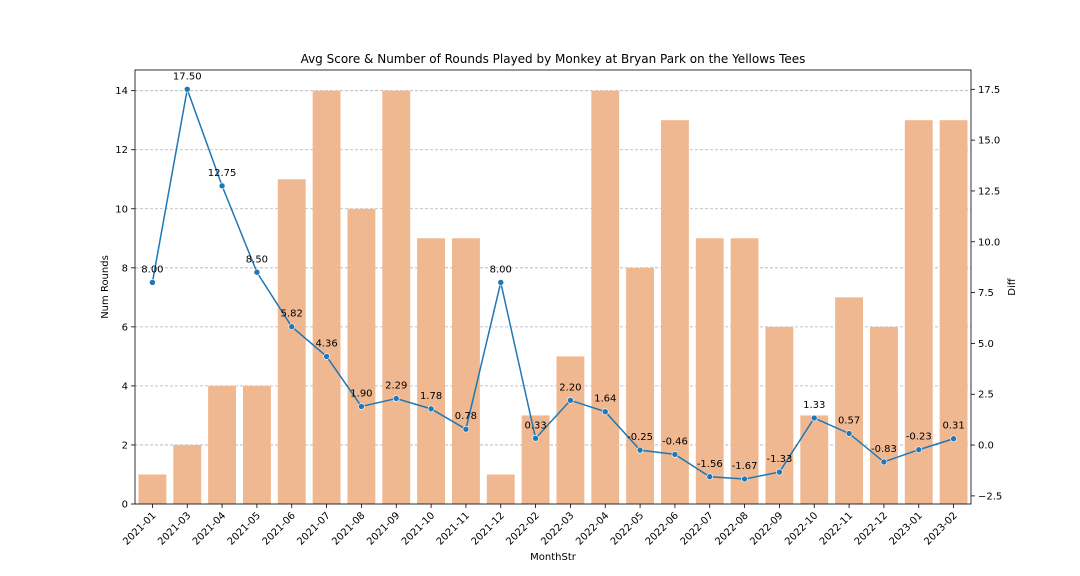 This screenshot has width=1080, height=576. What do you see at coordinates (553, 557) in the screenshot?
I see `x-axis-title: MonthStr` at bounding box center [553, 557].